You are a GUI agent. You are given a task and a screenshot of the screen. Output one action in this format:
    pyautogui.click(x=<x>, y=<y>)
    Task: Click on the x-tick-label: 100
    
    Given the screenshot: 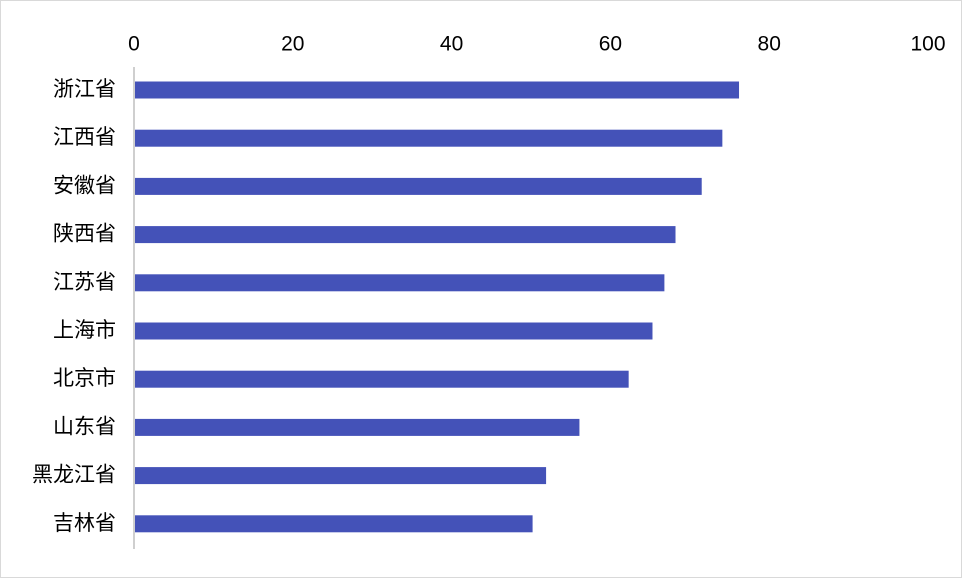 What is the action you would take?
    pyautogui.click(x=927, y=44)
    